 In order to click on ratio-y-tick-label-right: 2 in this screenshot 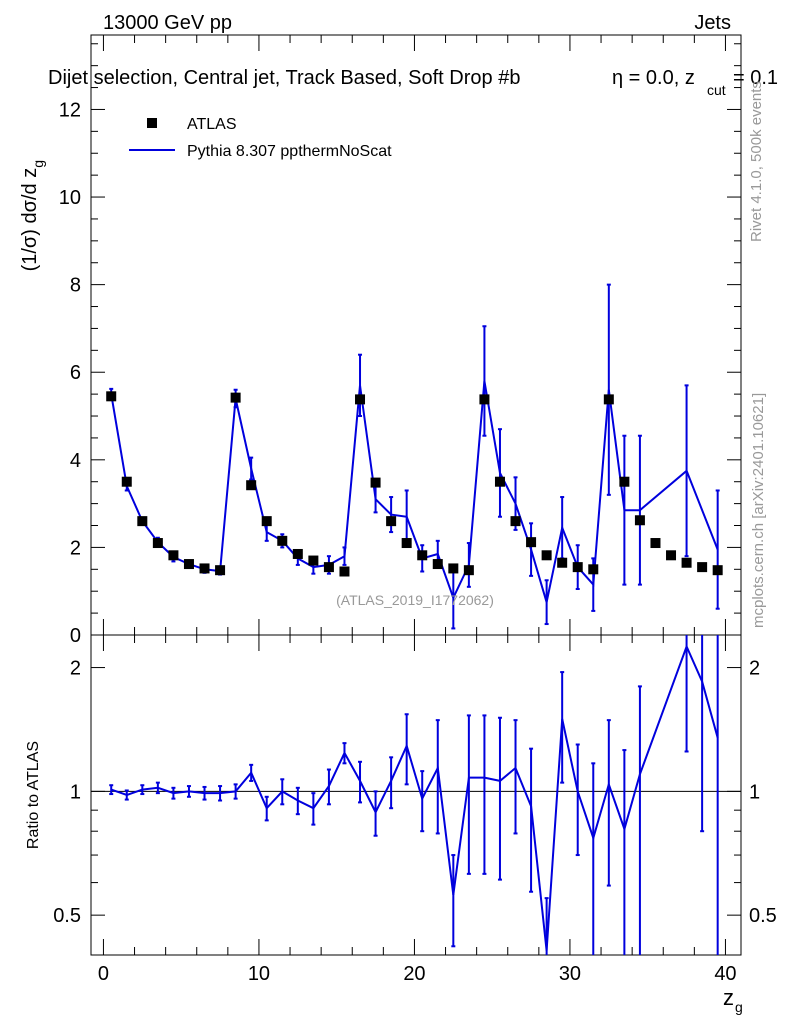, I will do `click(754, 669)`.